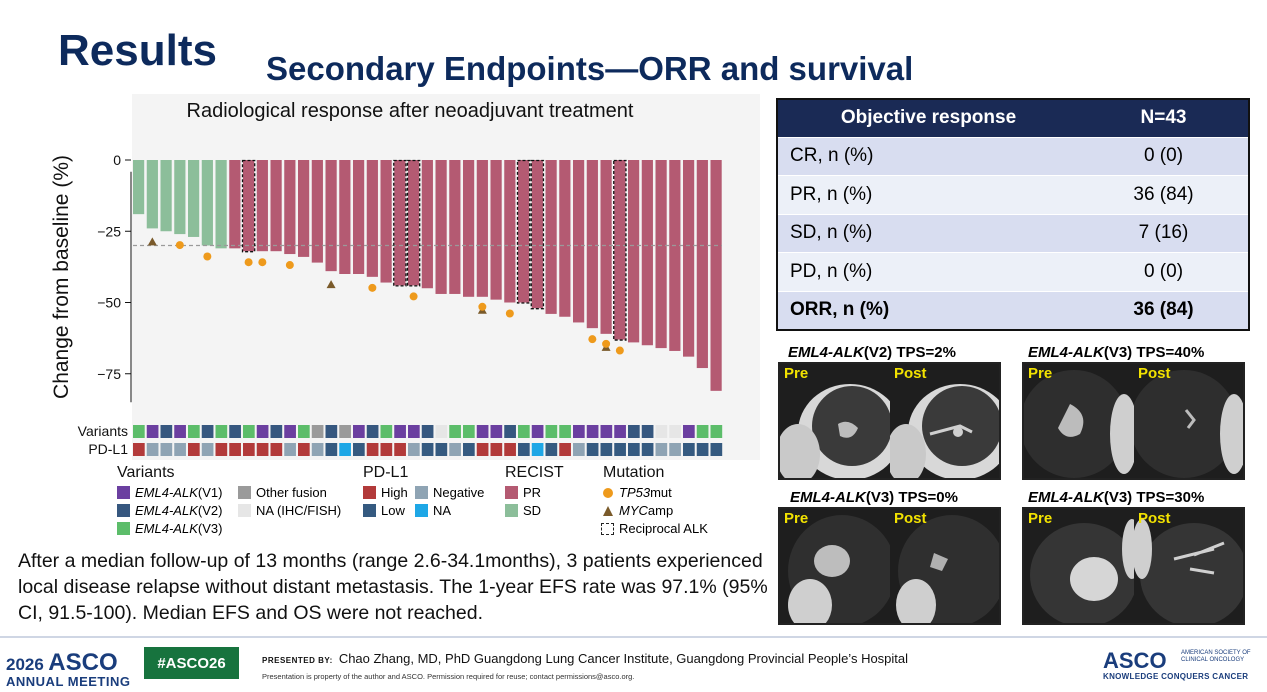  What do you see at coordinates (633, 510) in the screenshot?
I see `legend-myc-gene: MYC` at bounding box center [633, 510].